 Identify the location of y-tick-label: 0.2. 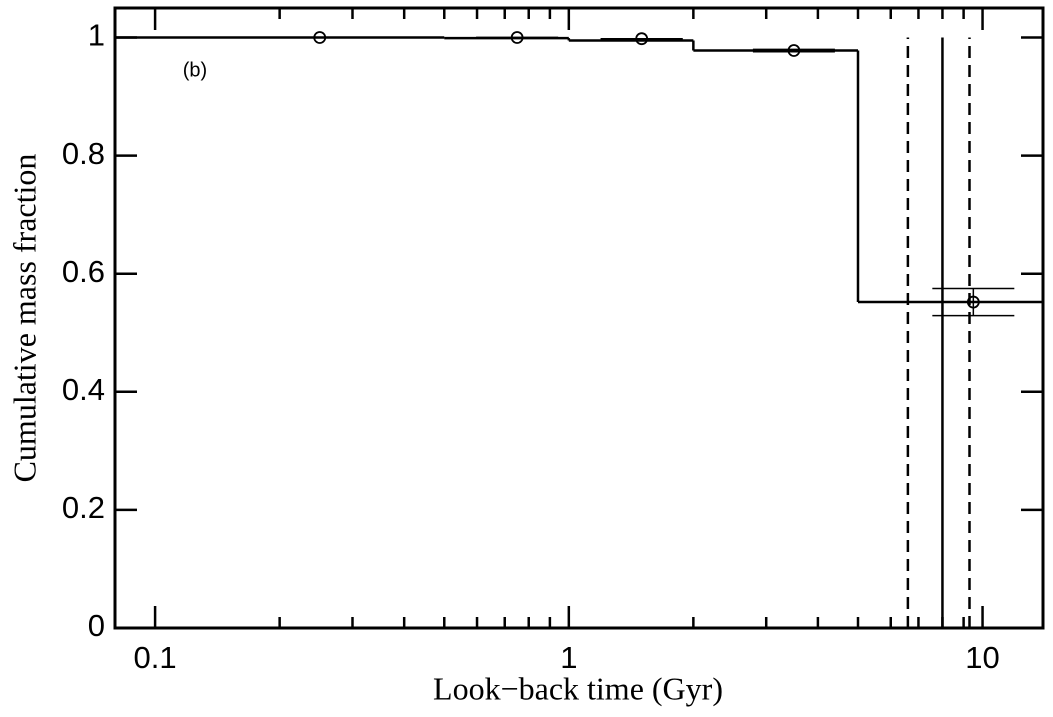
(83, 507).